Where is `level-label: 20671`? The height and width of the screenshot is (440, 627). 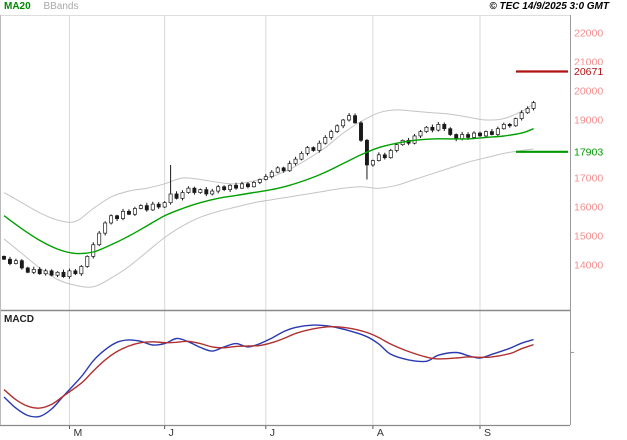 level-label: 20671 is located at coordinates (588, 72).